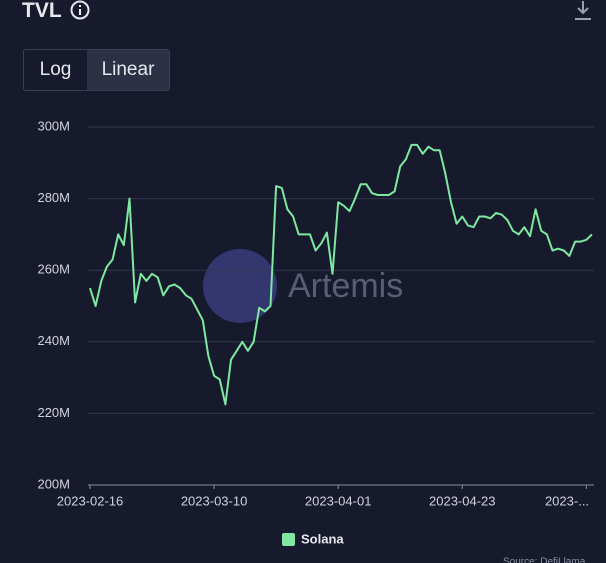 Image resolution: width=606 pixels, height=563 pixels. What do you see at coordinates (53, 340) in the screenshot?
I see `y-tick-label: 240M` at bounding box center [53, 340].